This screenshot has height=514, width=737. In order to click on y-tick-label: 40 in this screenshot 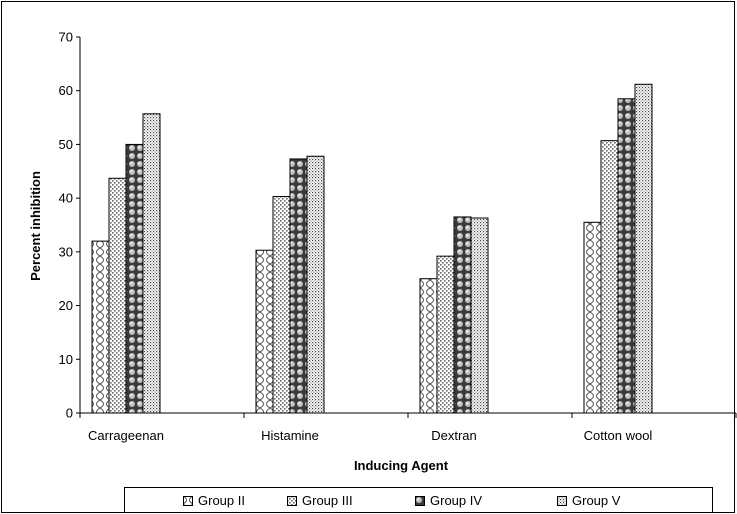, I will do `click(66, 198)`.